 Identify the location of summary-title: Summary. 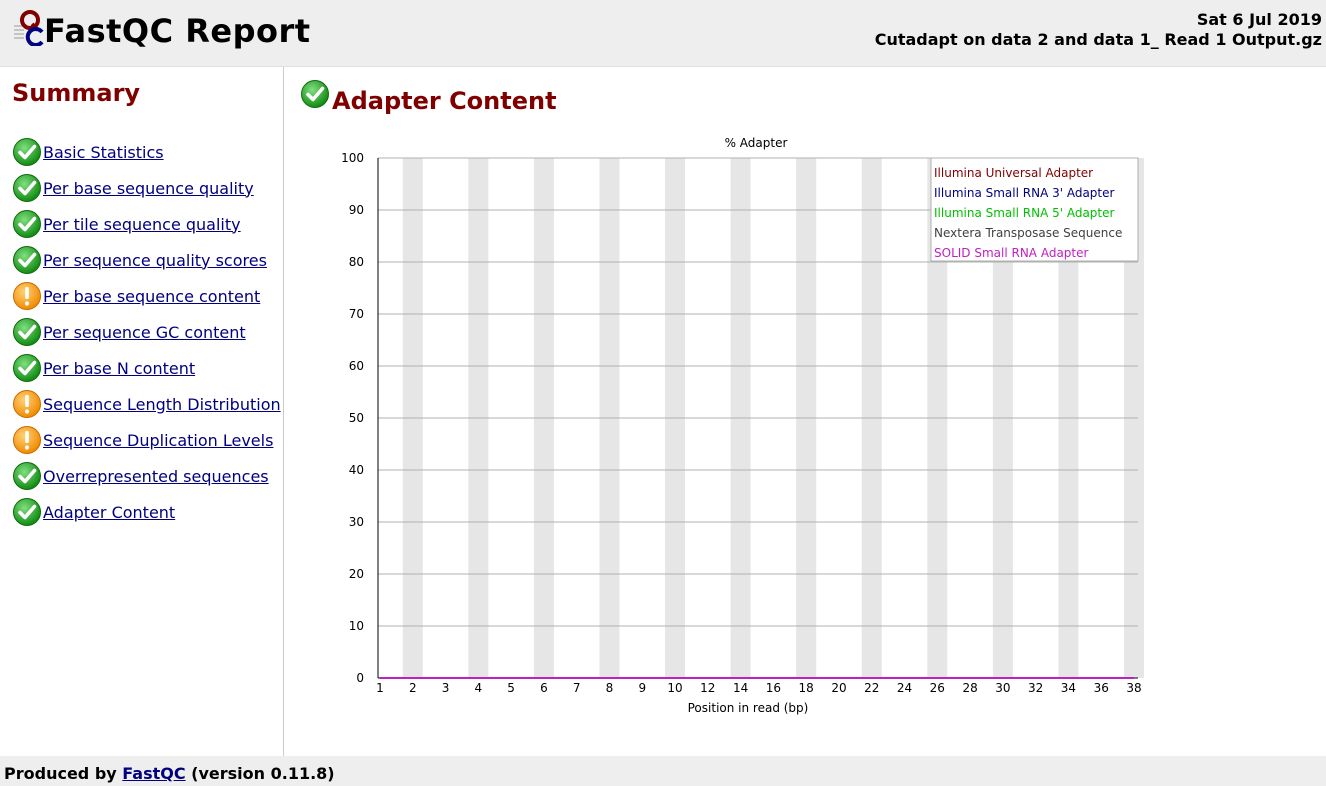
(76, 93).